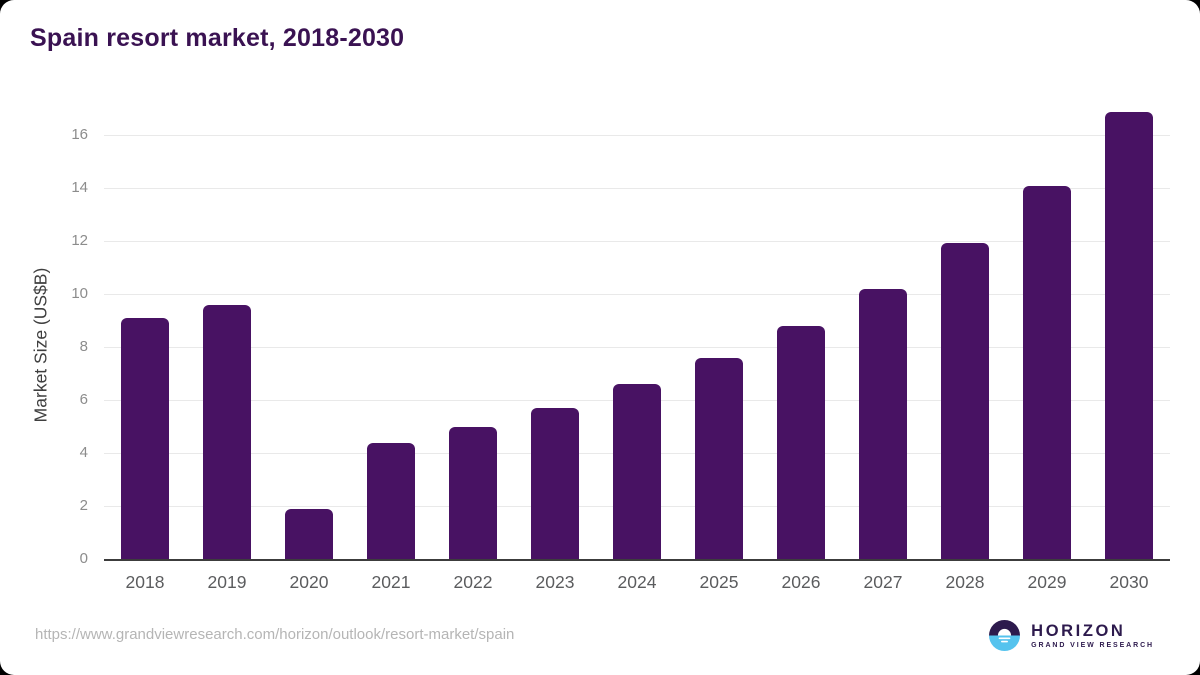 This screenshot has height=675, width=1200. I want to click on bar-2029, so click(1047, 372).